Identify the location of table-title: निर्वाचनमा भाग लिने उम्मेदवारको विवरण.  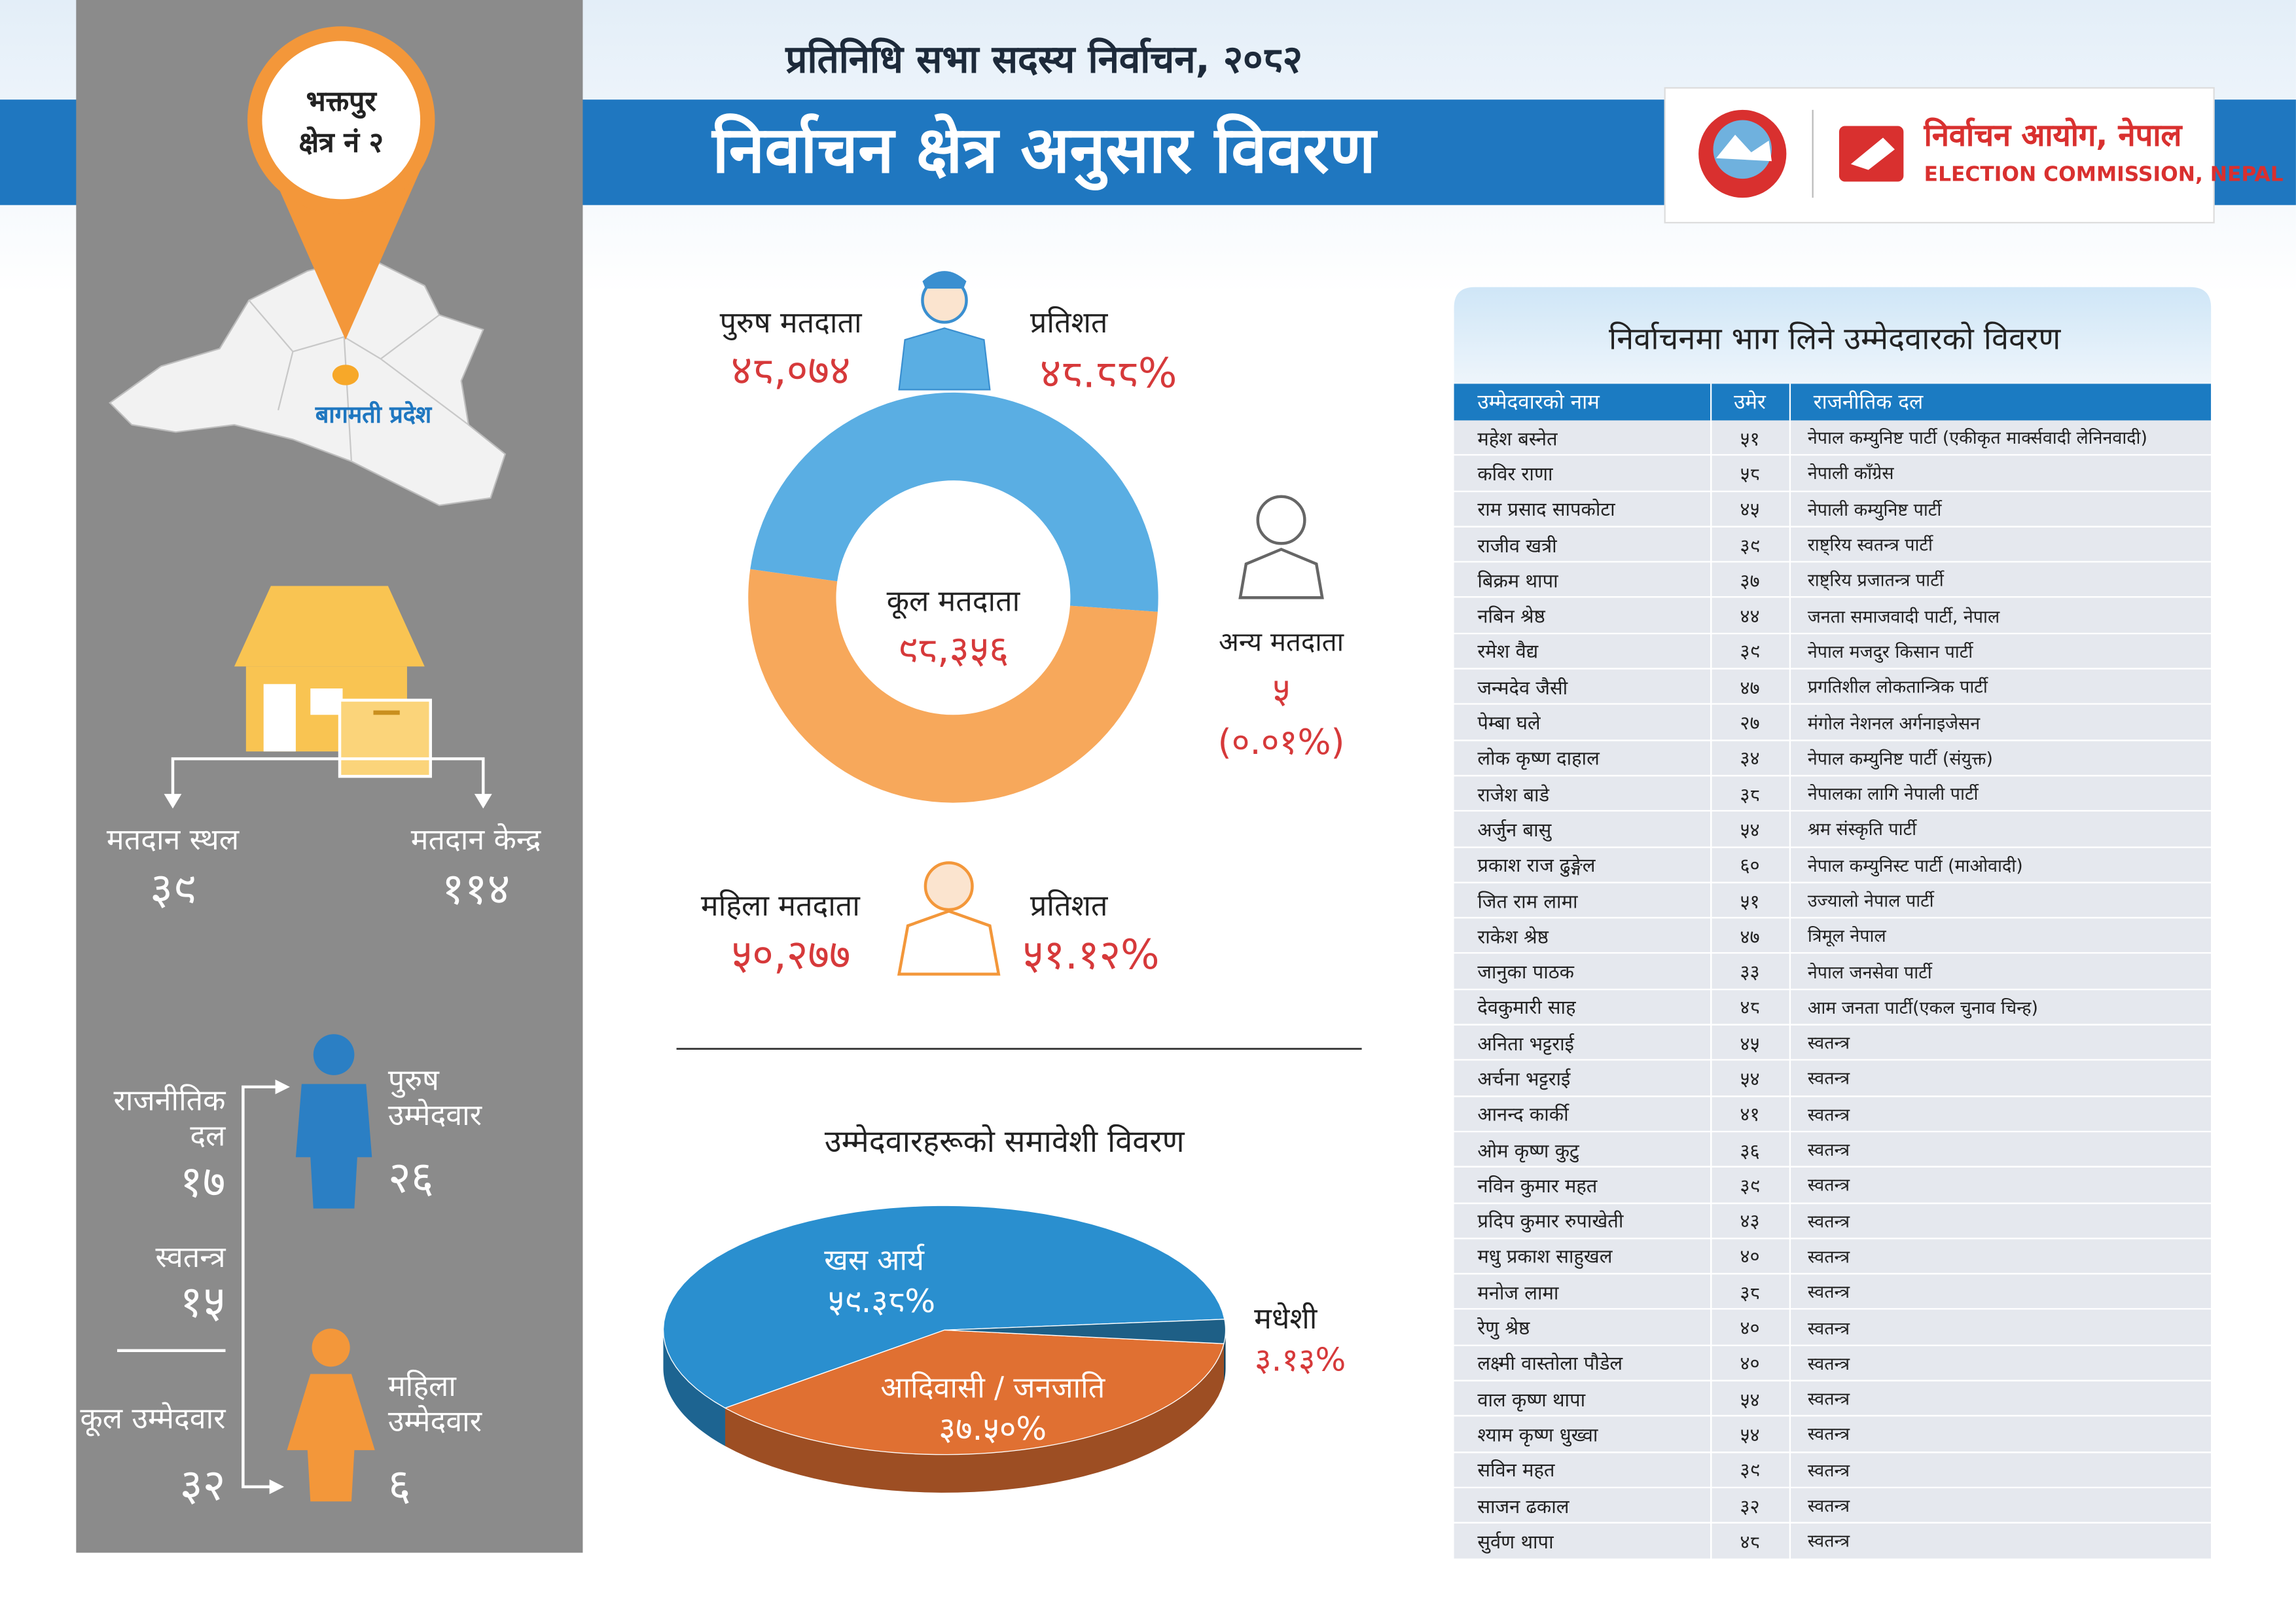
(1835, 339).